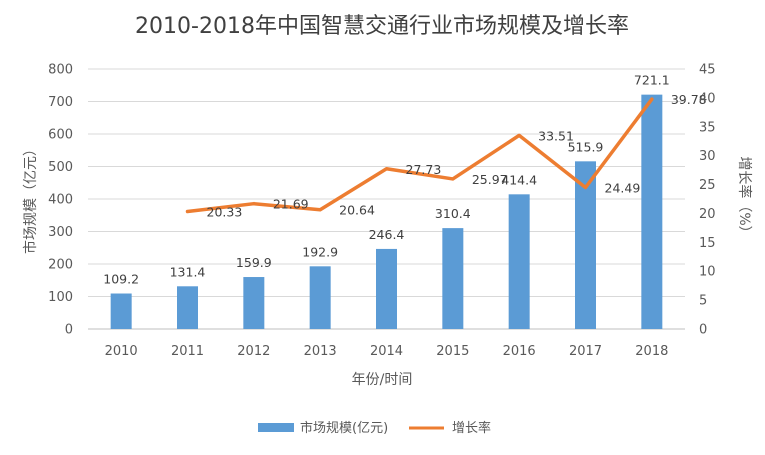 This screenshot has width=765, height=455. Describe the element at coordinates (744, 197) in the screenshot. I see `y2-axis-title: 增长率（%）` at that location.